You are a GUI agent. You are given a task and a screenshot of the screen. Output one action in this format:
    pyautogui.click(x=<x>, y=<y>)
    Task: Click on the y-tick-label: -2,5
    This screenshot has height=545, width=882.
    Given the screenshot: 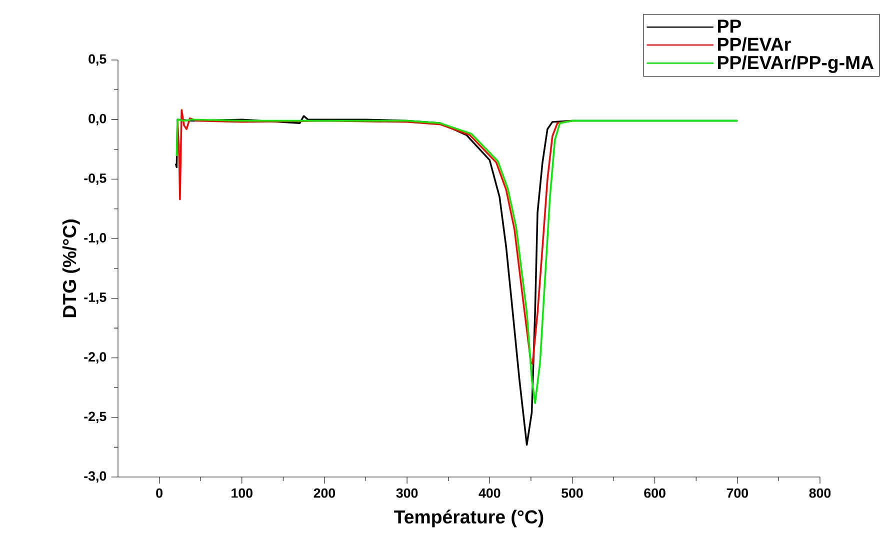 What is the action you would take?
    pyautogui.click(x=95, y=418)
    